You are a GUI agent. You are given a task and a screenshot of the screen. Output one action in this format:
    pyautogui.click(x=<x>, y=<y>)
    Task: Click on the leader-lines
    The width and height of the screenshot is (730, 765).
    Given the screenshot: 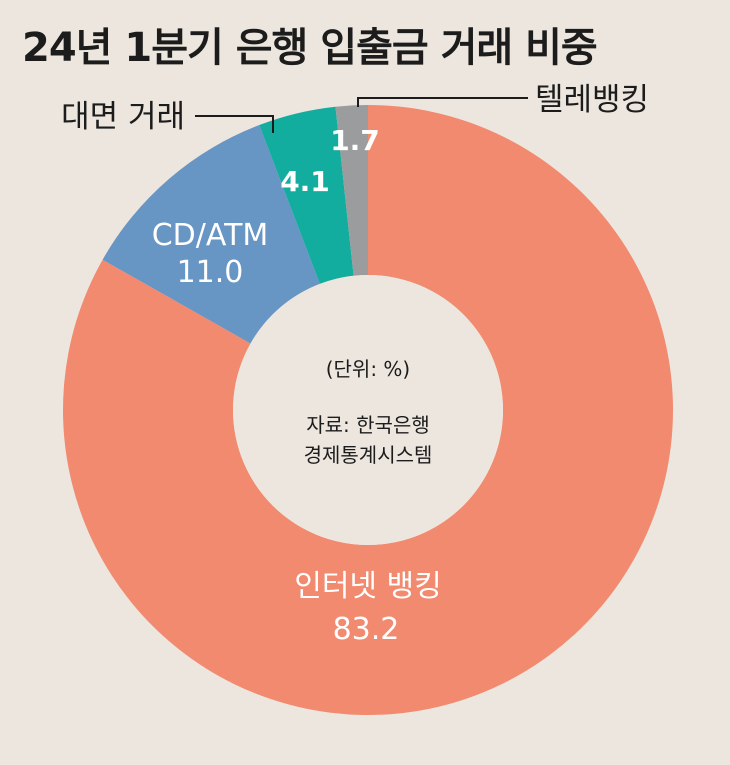 What is the action you would take?
    pyautogui.click(x=361, y=115)
    